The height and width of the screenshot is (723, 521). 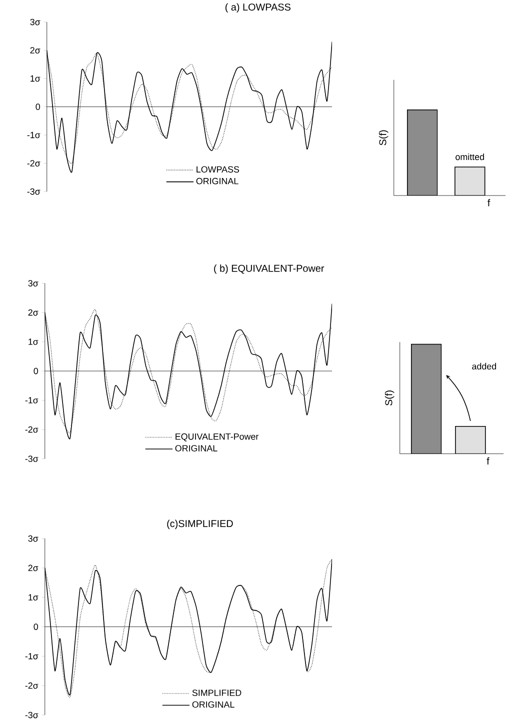 I want to click on legend-label: LOWPASS, so click(x=217, y=169).